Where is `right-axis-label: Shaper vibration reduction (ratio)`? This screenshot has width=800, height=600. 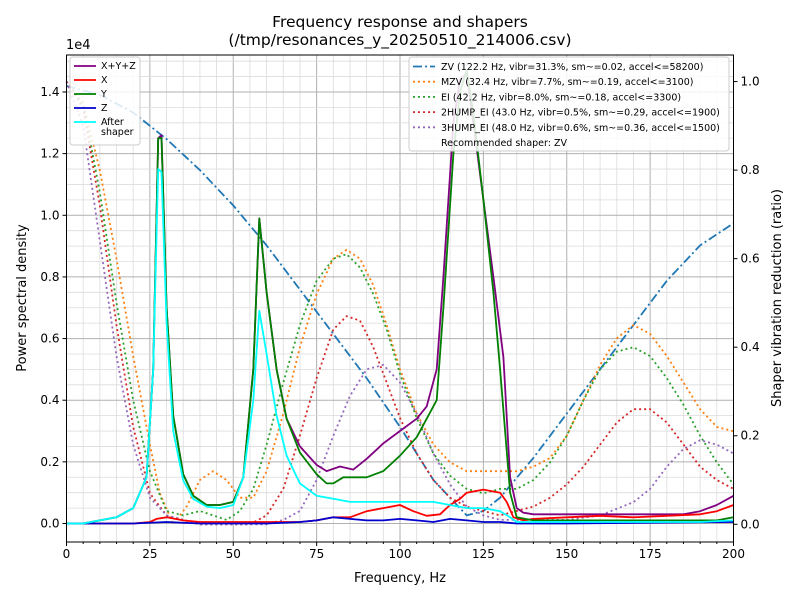 right-axis-label: Shaper vibration reduction (ratio) is located at coordinates (777, 298).